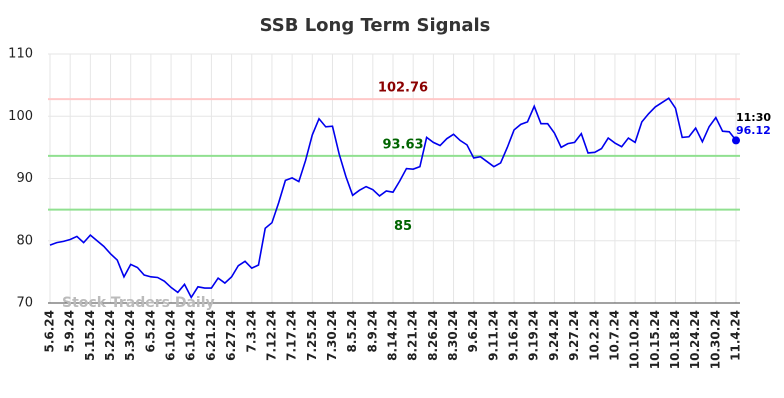  I want to click on x-tick-label: 5.9.24, so click(70, 331).